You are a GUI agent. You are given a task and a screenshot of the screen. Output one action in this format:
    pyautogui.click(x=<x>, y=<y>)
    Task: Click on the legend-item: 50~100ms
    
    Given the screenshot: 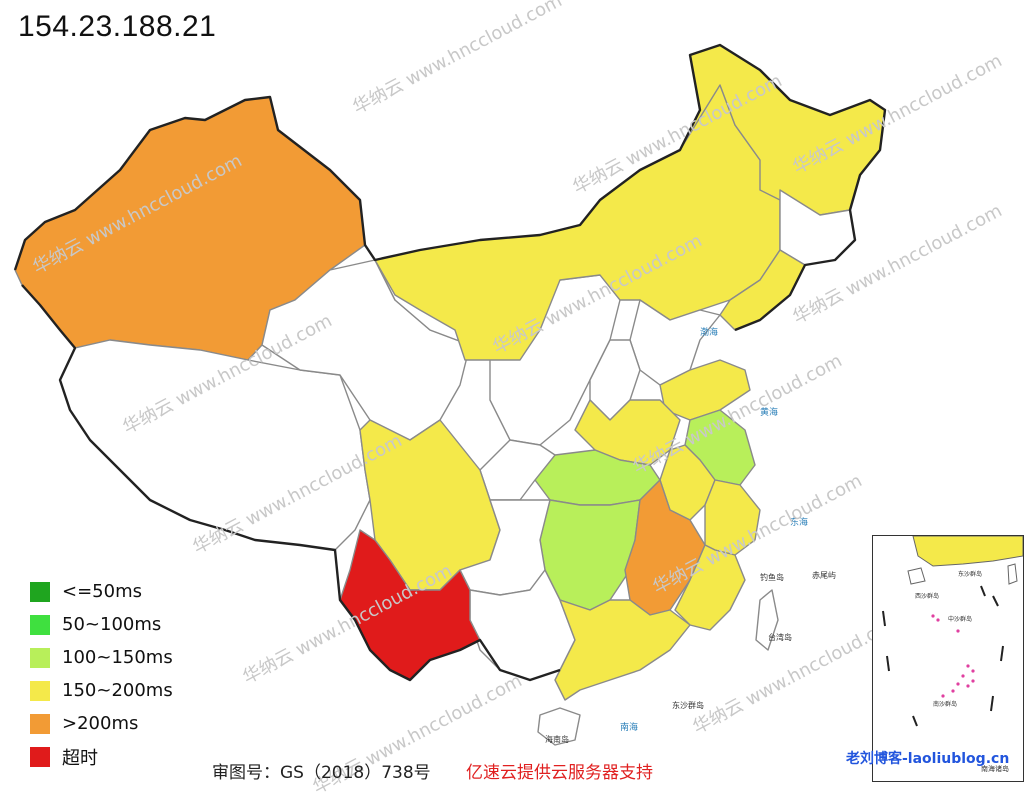 What is the action you would take?
    pyautogui.click(x=101, y=624)
    